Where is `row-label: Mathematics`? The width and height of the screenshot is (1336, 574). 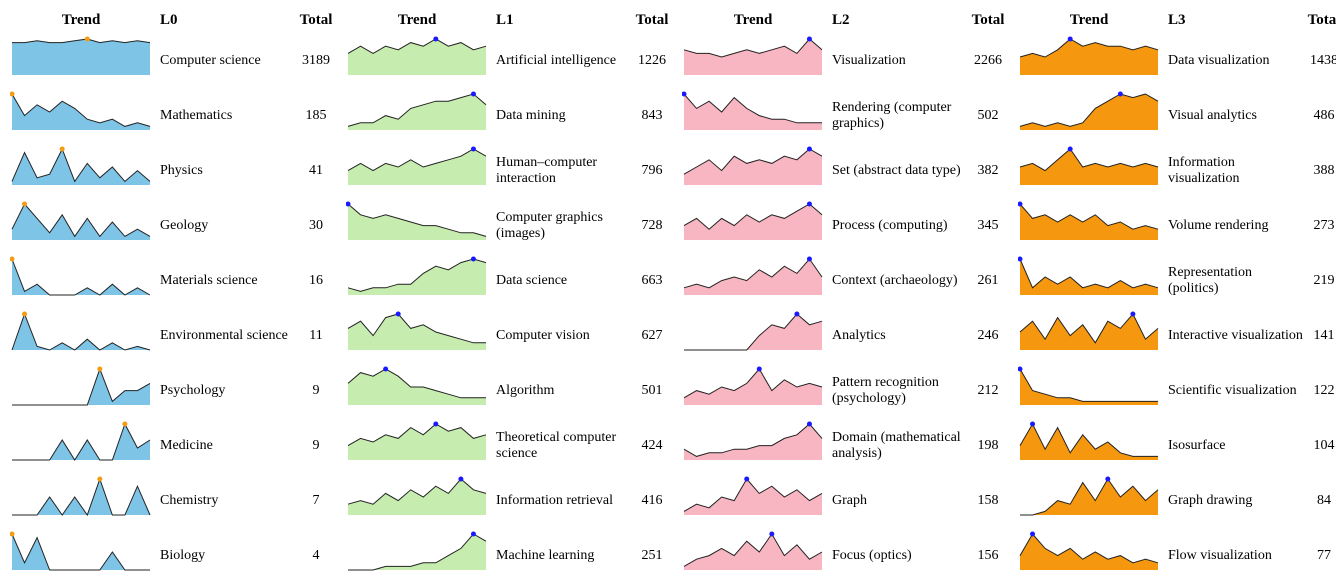
row-label: Mathematics is located at coordinates (196, 115).